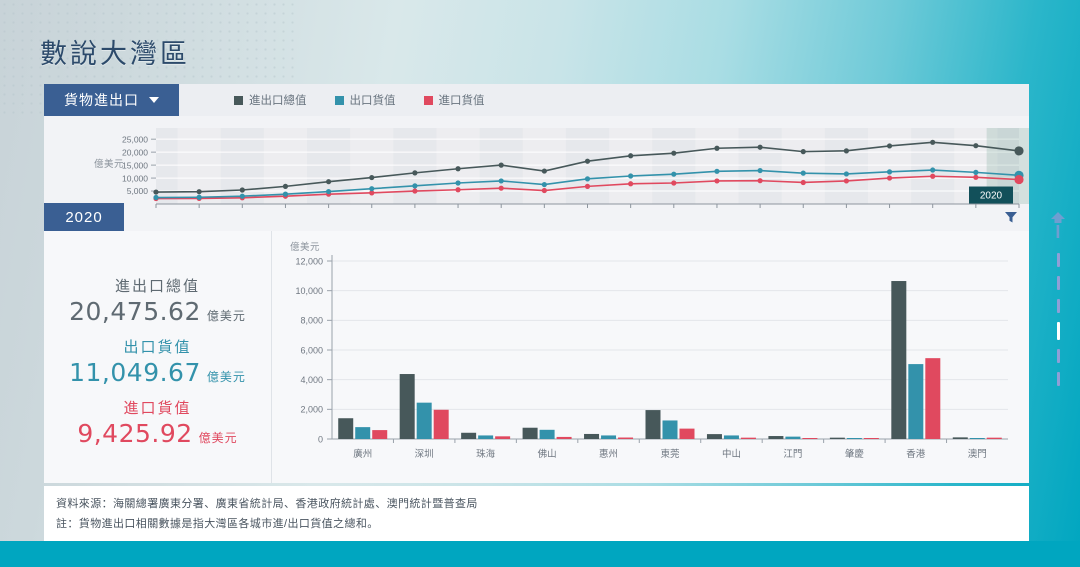 This screenshot has height=567, width=1080. What do you see at coordinates (111, 100) in the screenshot?
I see `metric-selector: 貨物進出口` at bounding box center [111, 100].